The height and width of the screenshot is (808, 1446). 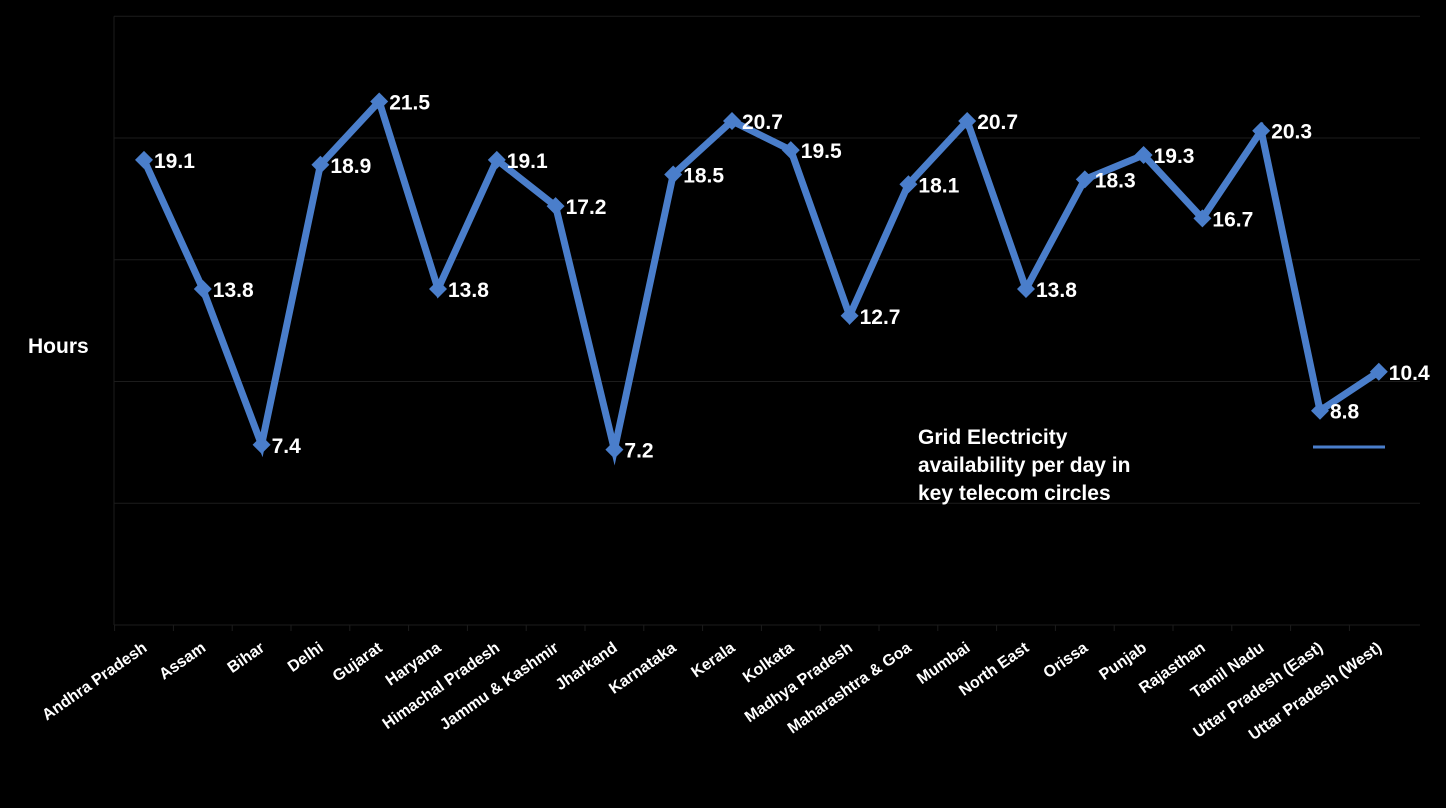 I want to click on legend-line-2: availability per day in, so click(x=1024, y=465).